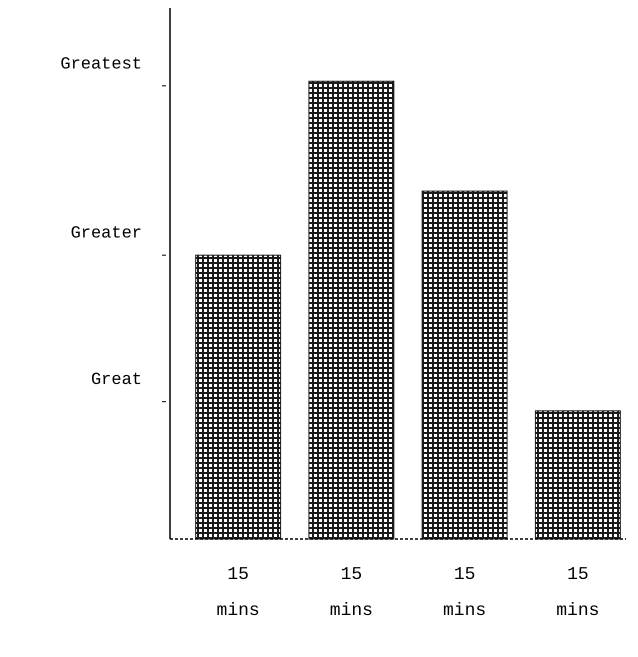 Image resolution: width=638 pixels, height=657 pixels. Describe the element at coordinates (116, 380) in the screenshot. I see `text: Great` at that location.